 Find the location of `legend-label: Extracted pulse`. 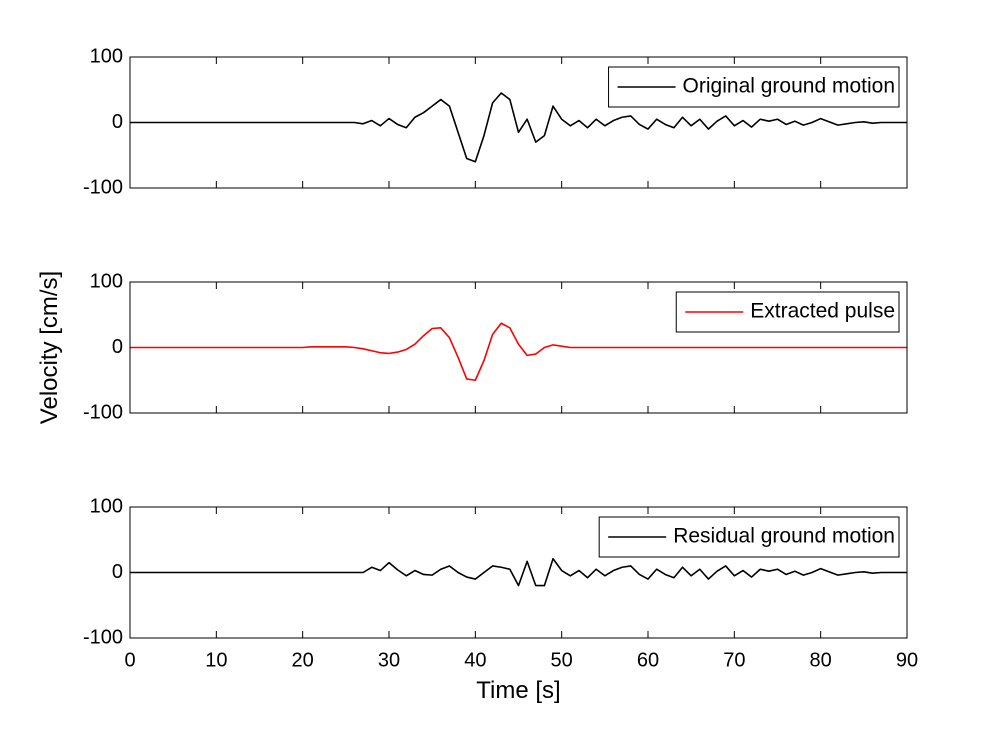

legend-label: Extracted pulse is located at coordinates (822, 311).